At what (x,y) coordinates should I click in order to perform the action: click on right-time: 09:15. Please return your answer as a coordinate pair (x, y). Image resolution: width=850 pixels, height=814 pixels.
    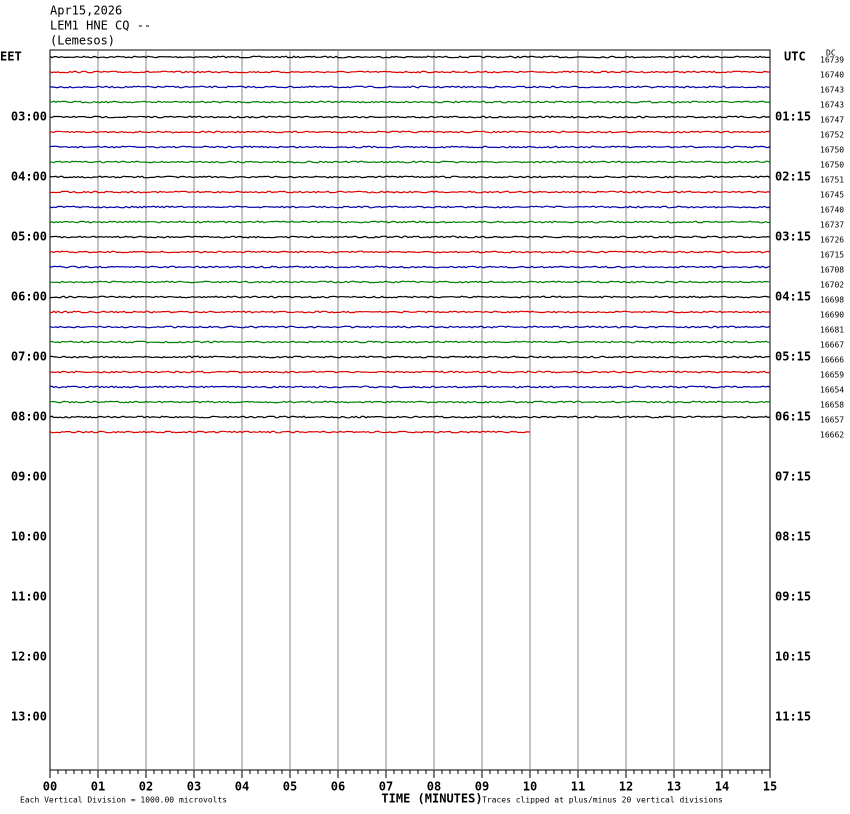
    Looking at the image, I should click on (793, 597).